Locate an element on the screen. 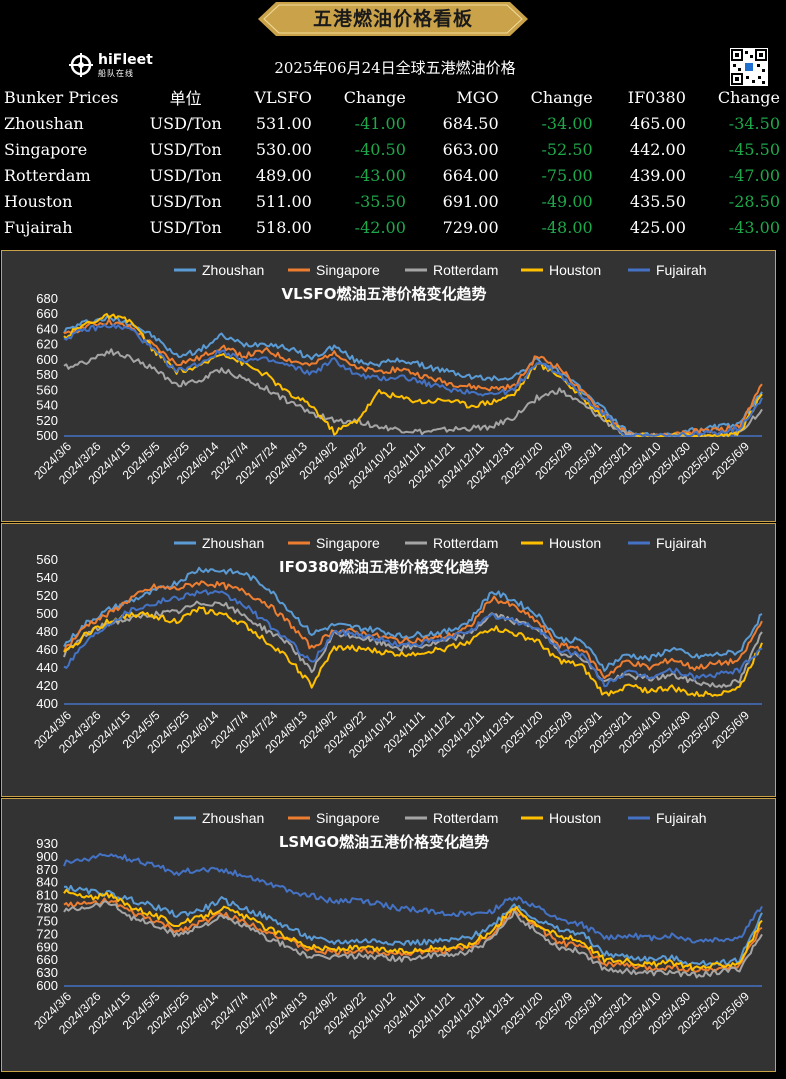 This screenshot has height=1079, width=786. port-name: Fujairah is located at coordinates (38, 227).